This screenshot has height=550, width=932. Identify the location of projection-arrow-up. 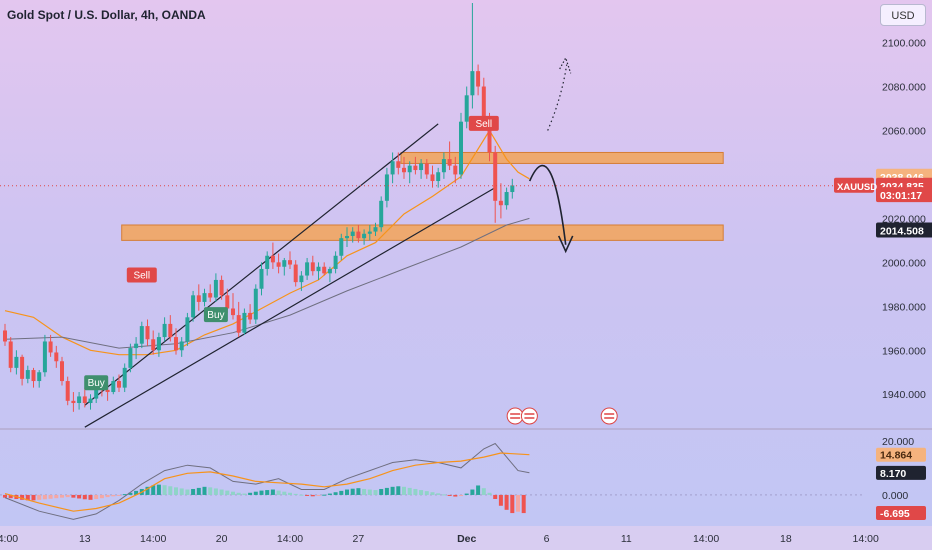
(557, 97).